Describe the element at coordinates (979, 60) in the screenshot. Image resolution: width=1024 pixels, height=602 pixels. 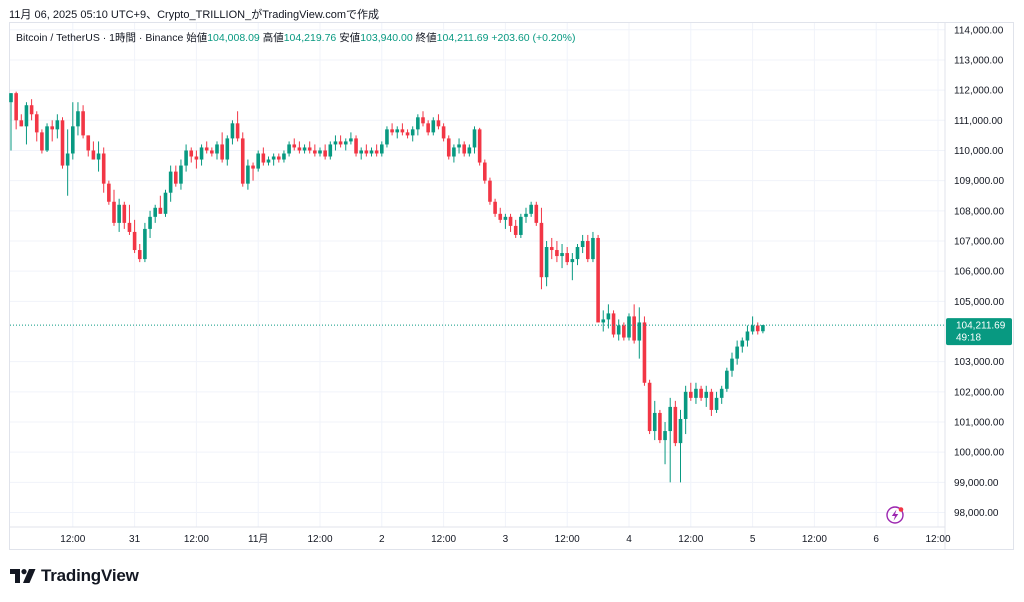
I see `y-tick-label: 113,000.00` at that location.